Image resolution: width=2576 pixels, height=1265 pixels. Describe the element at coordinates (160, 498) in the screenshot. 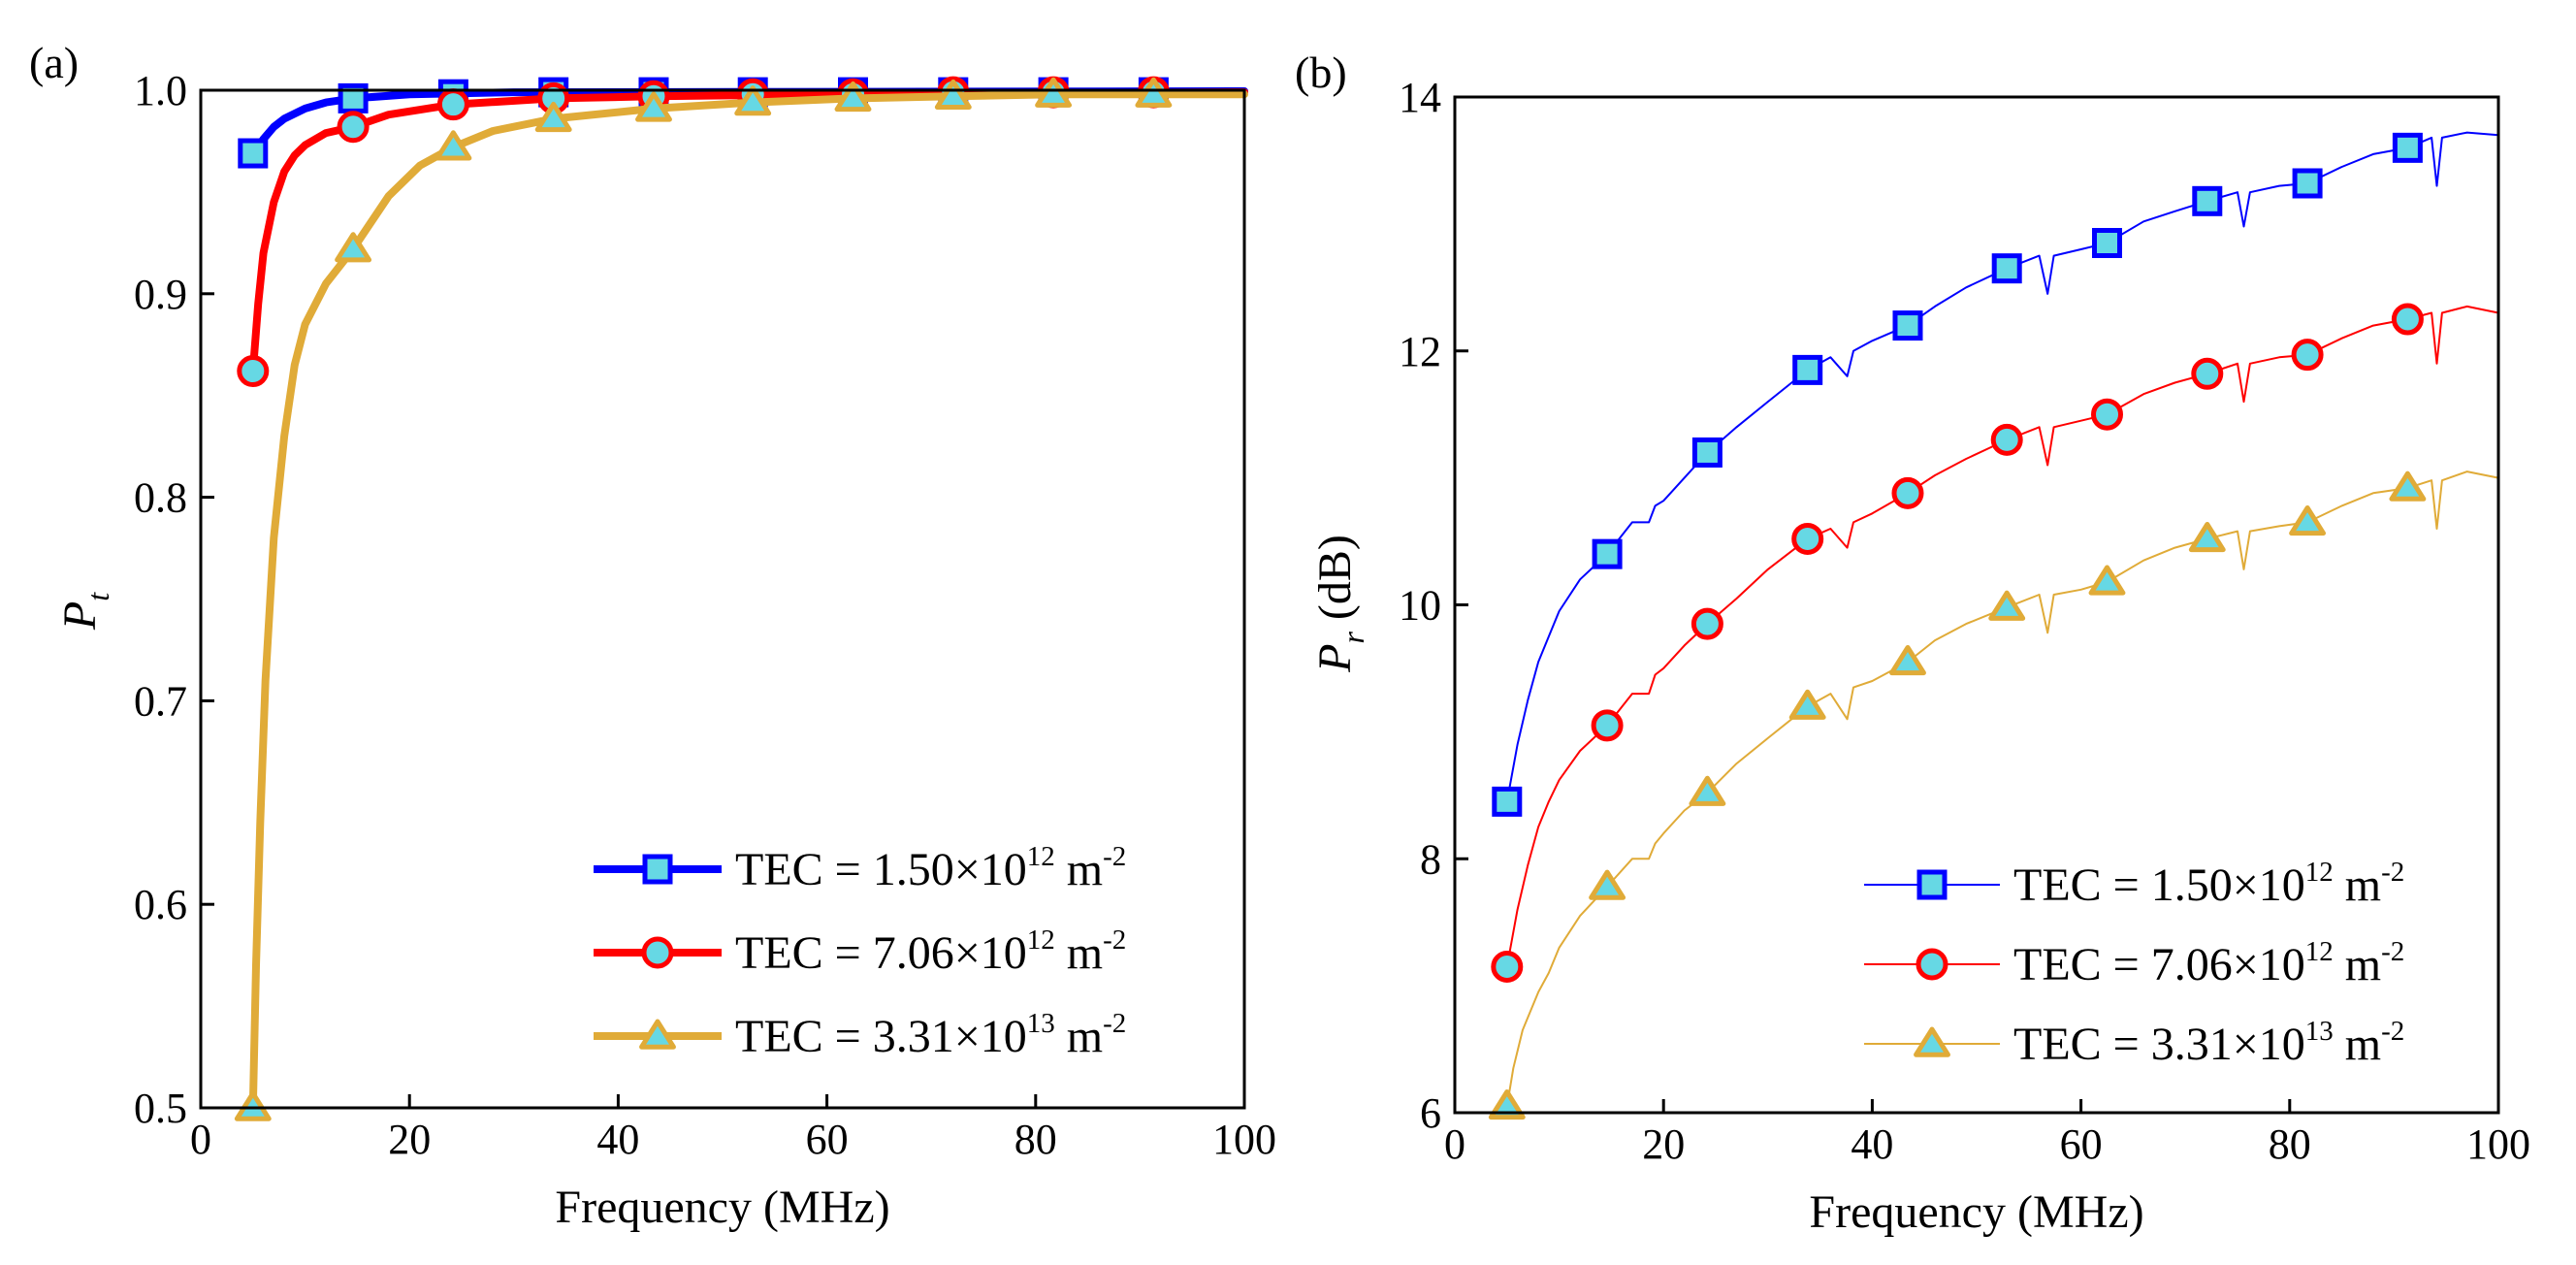

I see `y-tick-label: 0.8` at that location.